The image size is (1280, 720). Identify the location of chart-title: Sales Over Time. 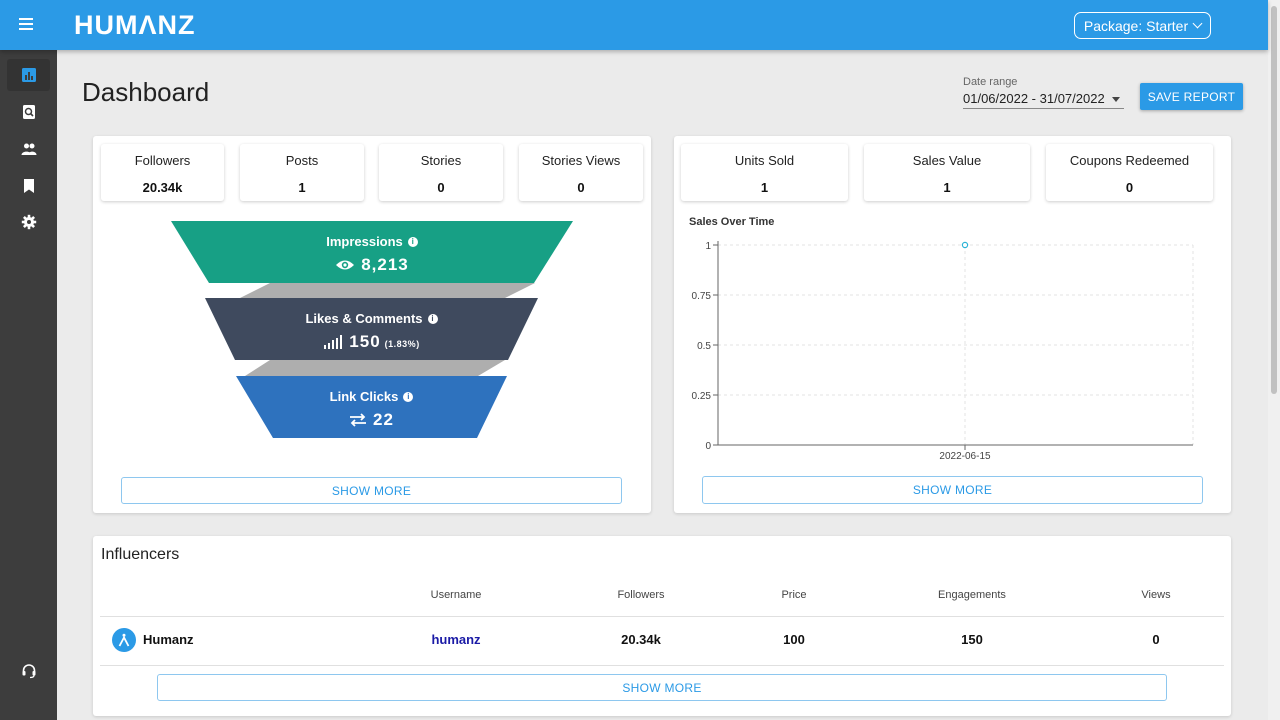
(732, 222).